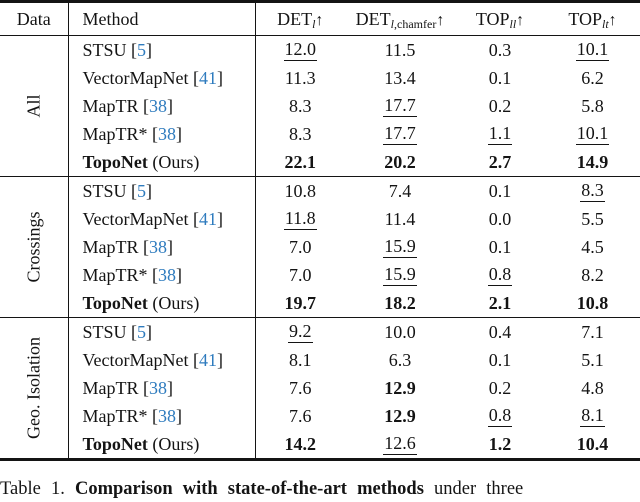  What do you see at coordinates (135, 218) in the screenshot?
I see `method-name: VectorMapNet` at bounding box center [135, 218].